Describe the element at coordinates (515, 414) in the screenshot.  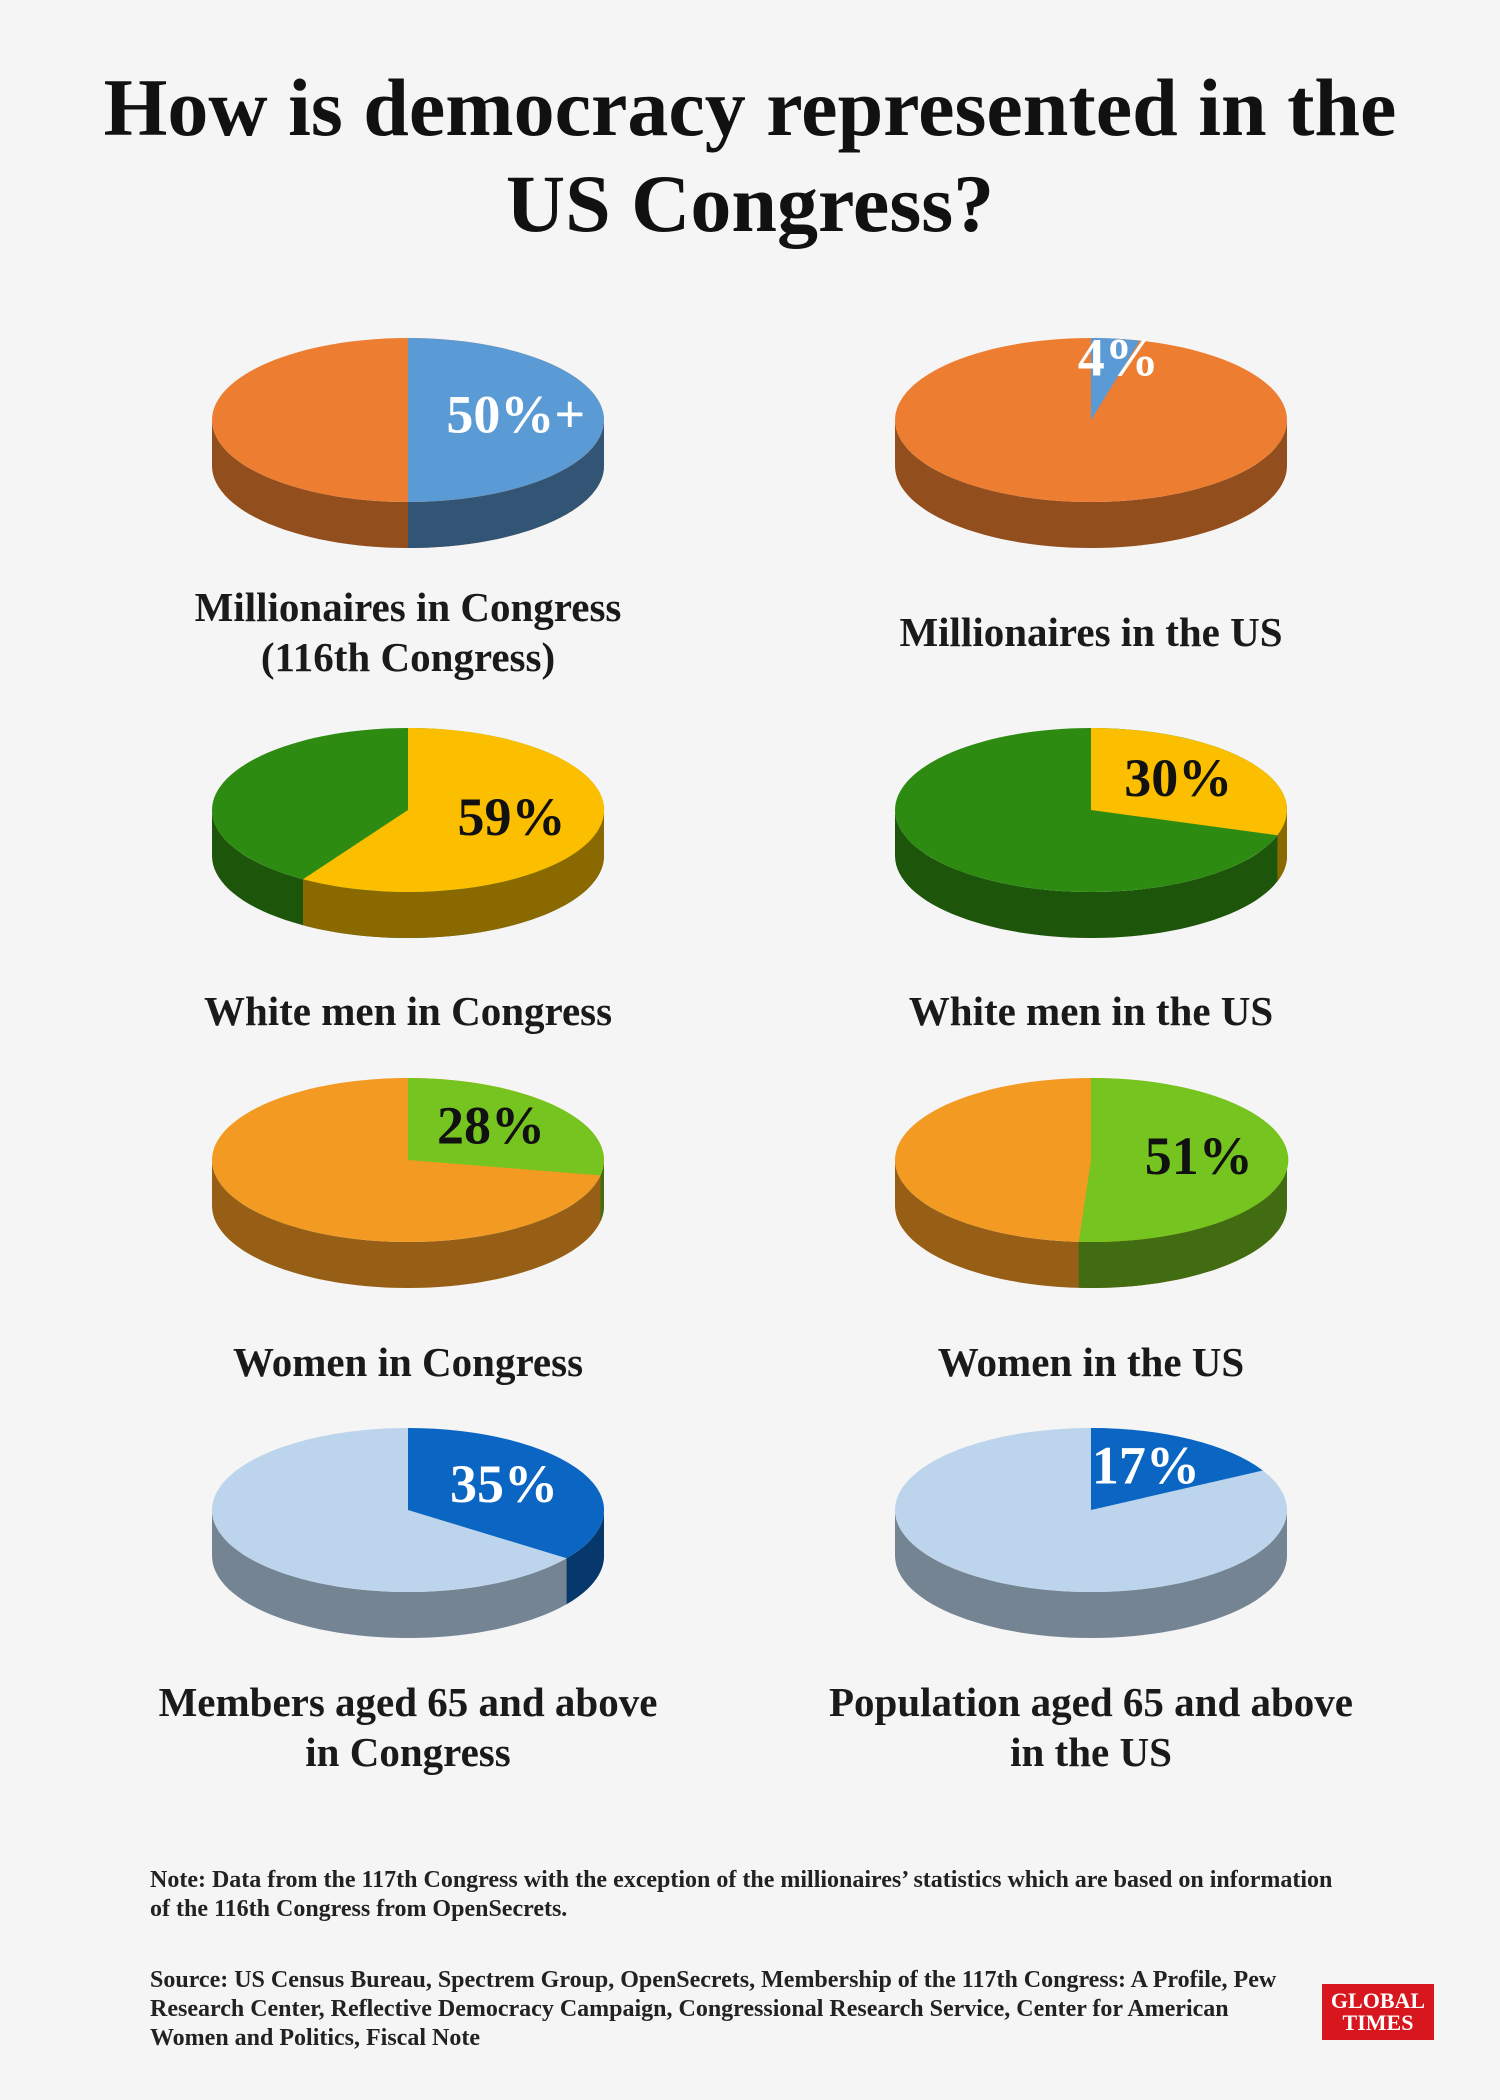
I see `value-label: 50%+` at that location.